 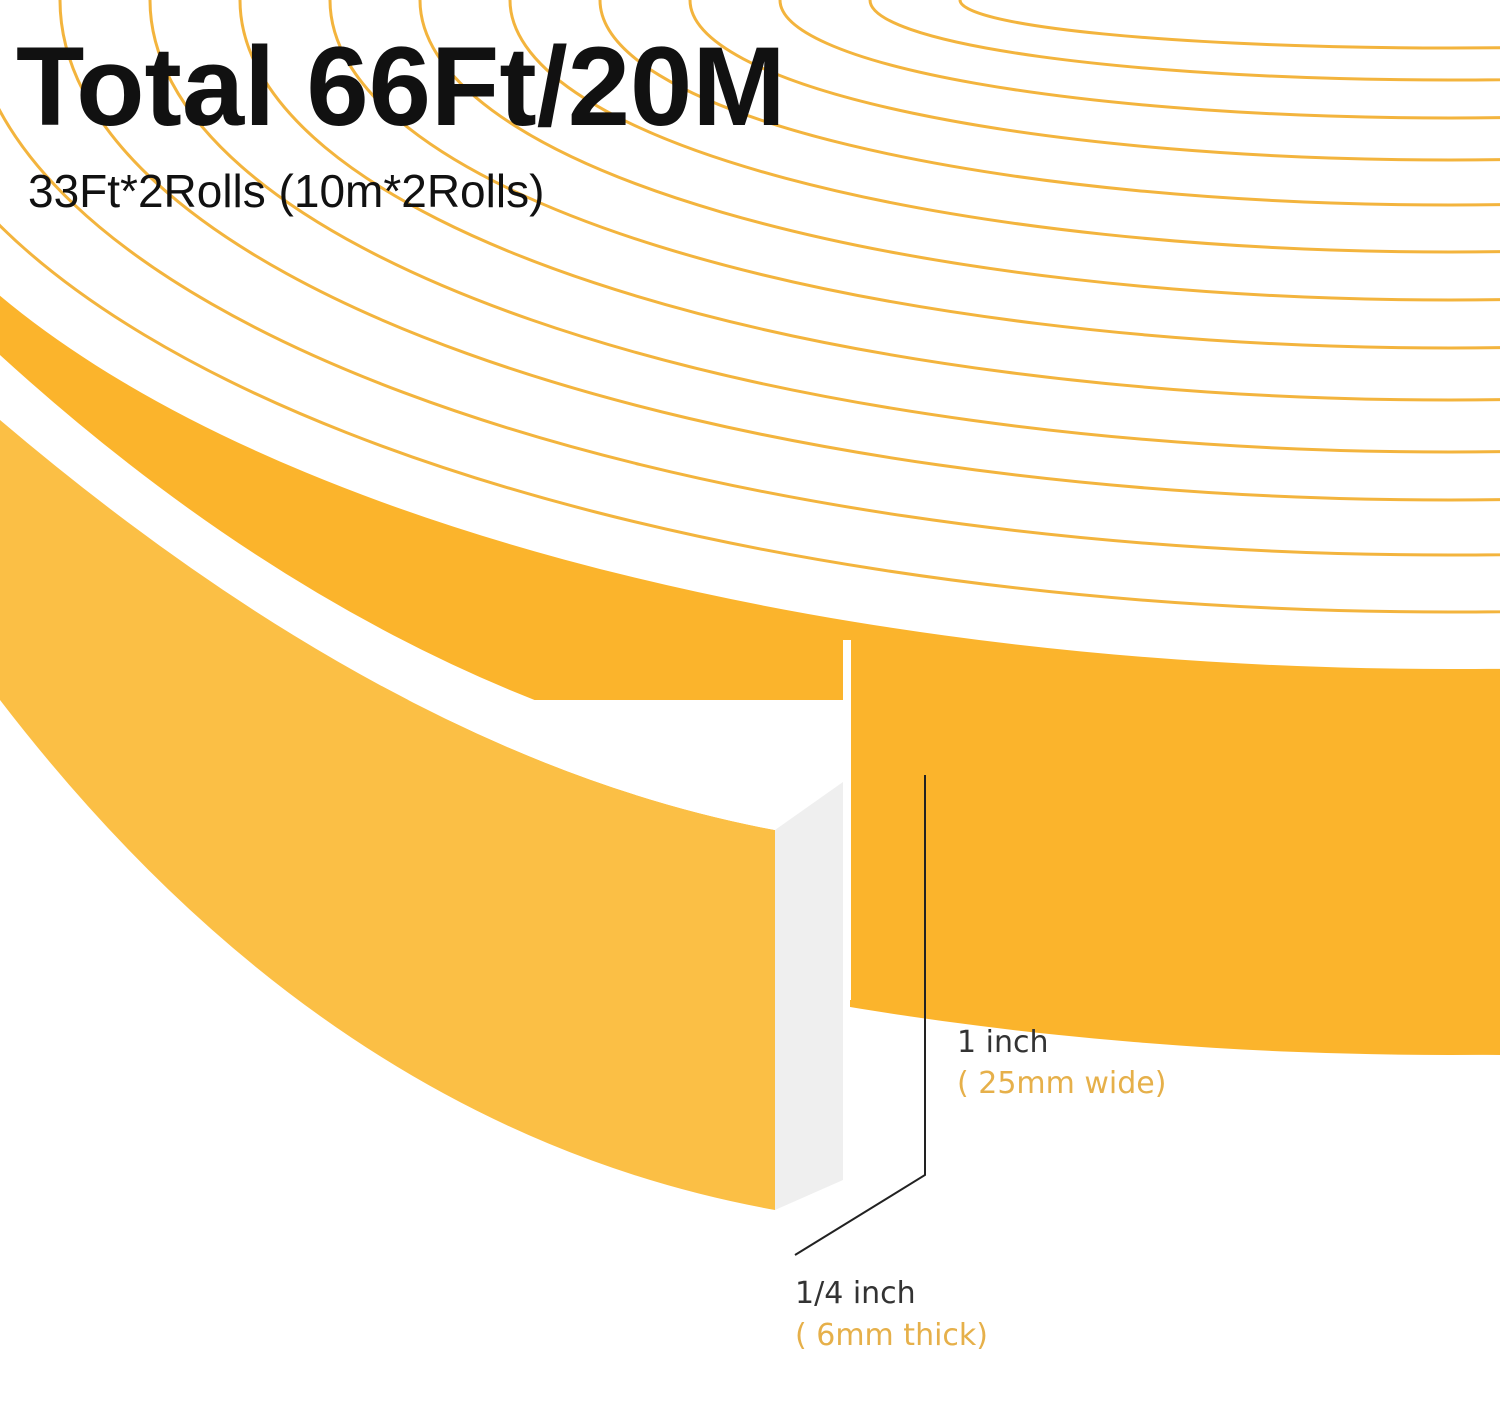 I want to click on strip-end, so click(x=809, y=996).